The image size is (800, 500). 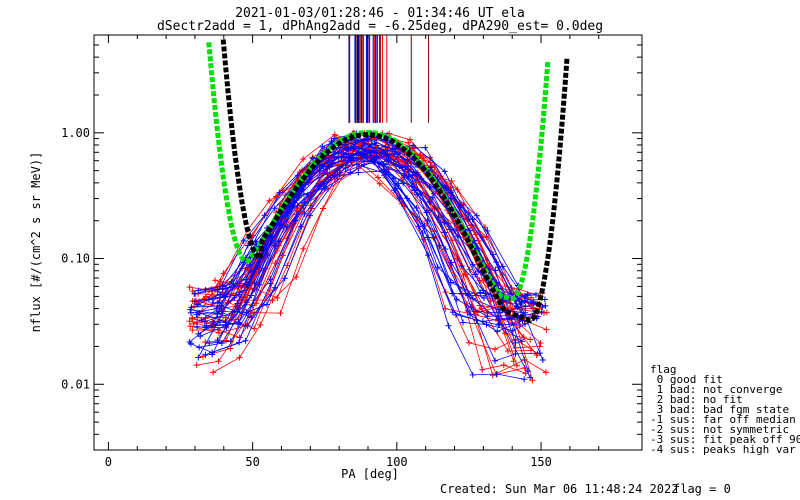 I want to click on y-tick-label: 0.01, so click(x=75, y=384).